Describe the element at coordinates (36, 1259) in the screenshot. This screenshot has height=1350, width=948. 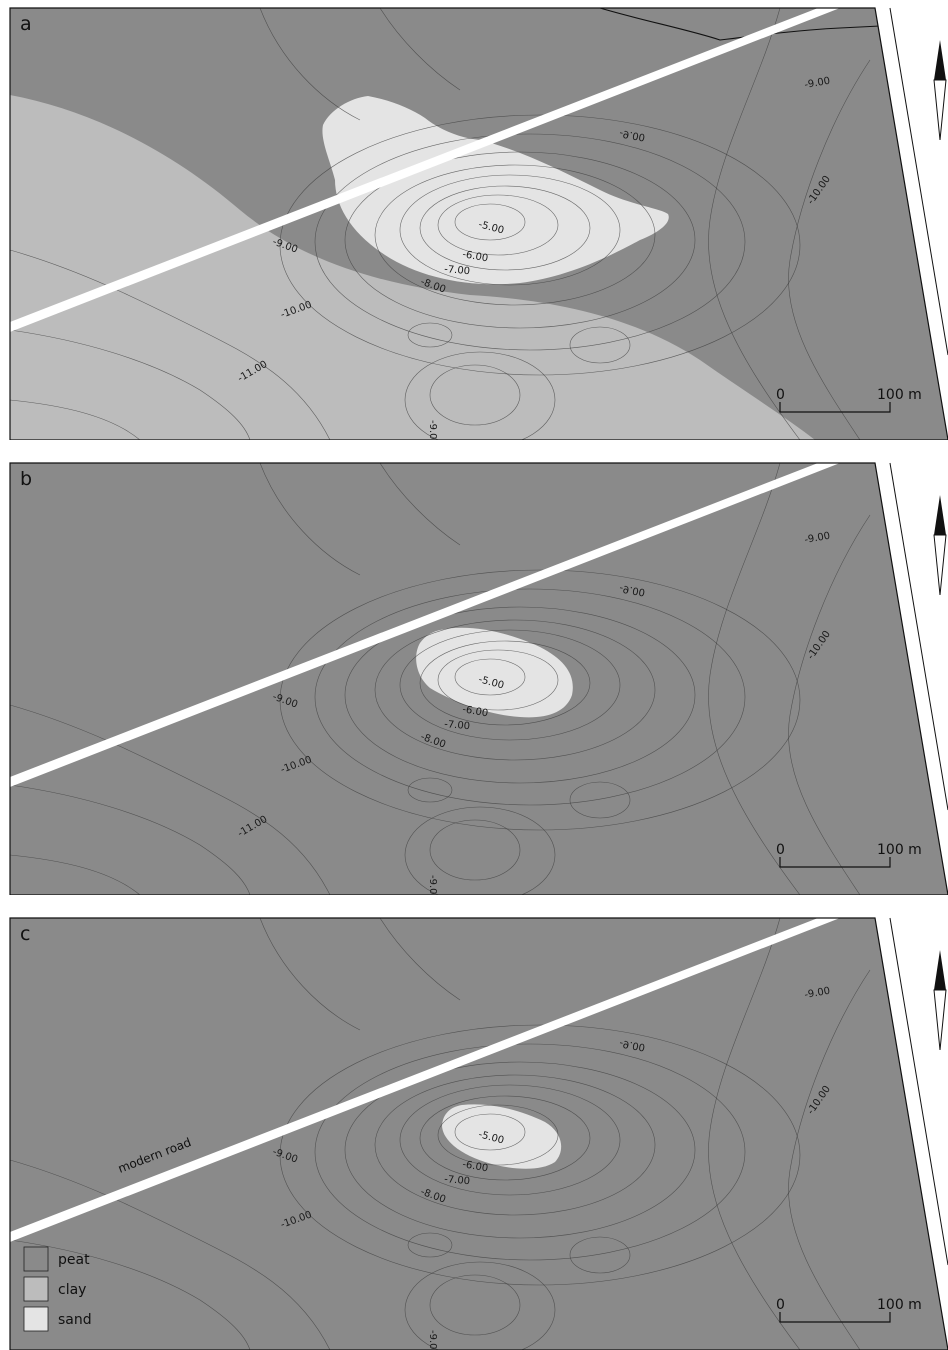
I see `legend-swatch-peat` at that location.